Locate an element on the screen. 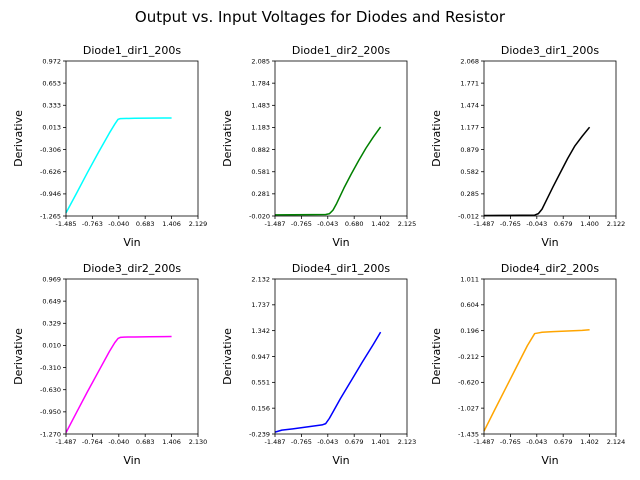 The height and width of the screenshot is (480, 640). subplot-title: Diode3_dir2_200s is located at coordinates (132, 268).